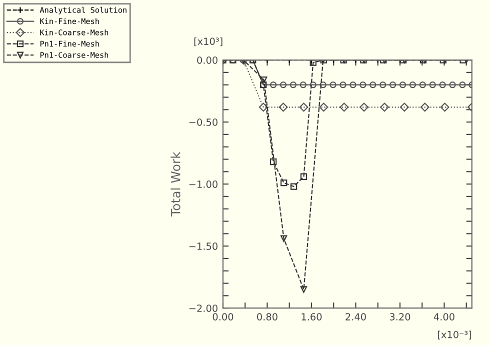  Describe the element at coordinates (203, 246) in the screenshot. I see `y-tick-label: −1.50` at that location.